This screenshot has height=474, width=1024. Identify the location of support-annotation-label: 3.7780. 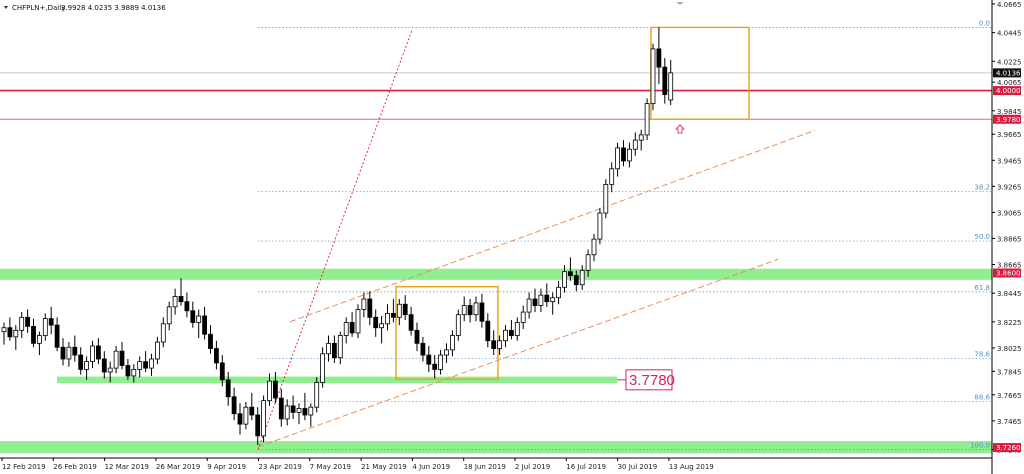
(652, 380).